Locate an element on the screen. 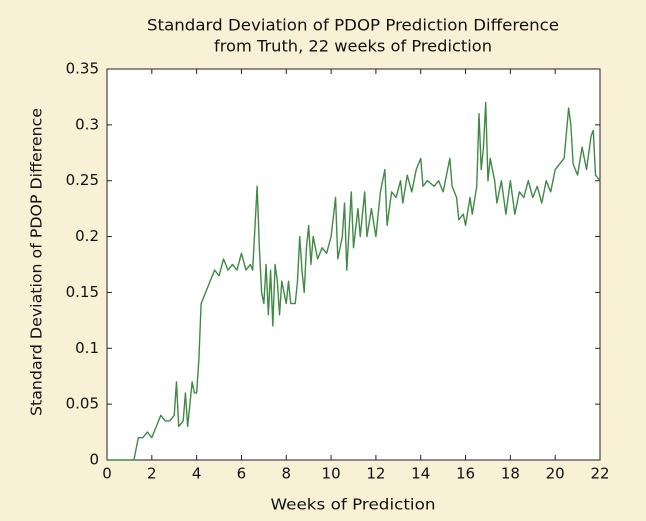 The height and width of the screenshot is (521, 646). x-tick-label: 12 is located at coordinates (375, 474).